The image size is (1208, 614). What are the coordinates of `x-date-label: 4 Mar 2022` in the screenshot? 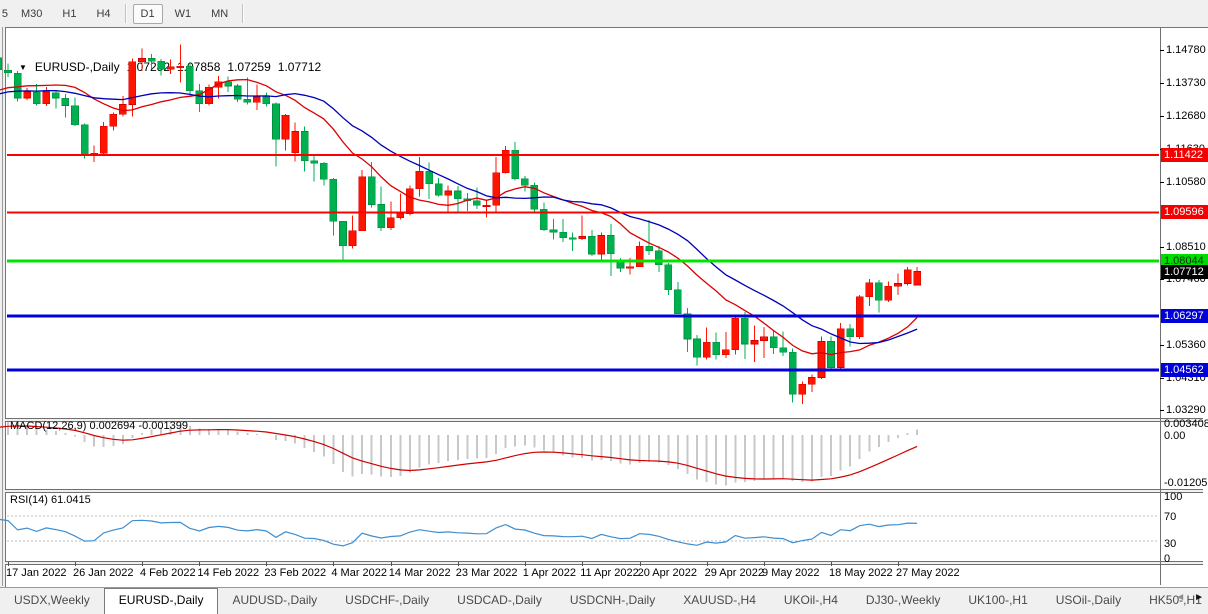 It's located at (359, 573).